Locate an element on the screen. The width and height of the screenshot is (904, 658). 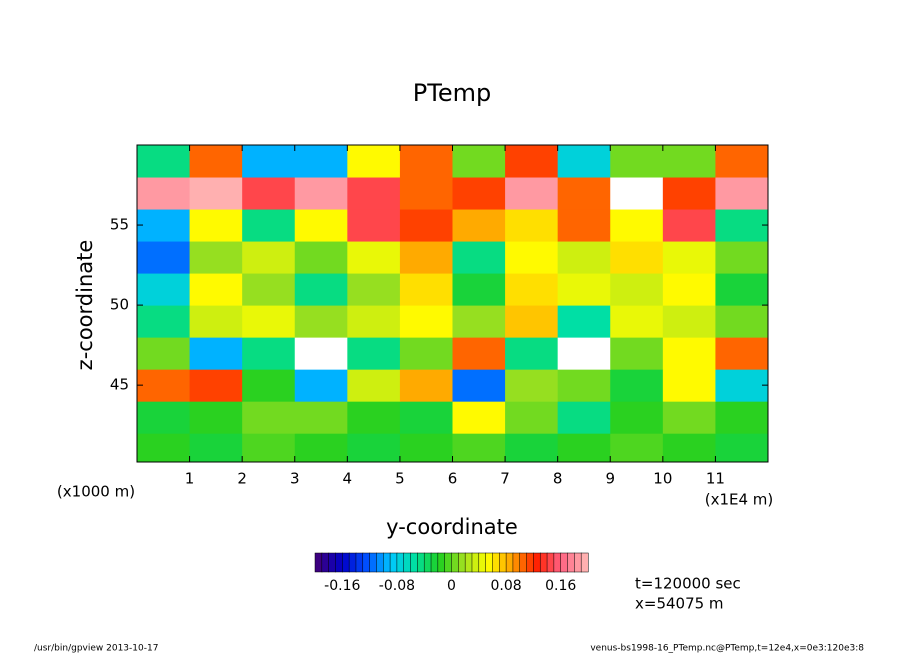
colorbar-tick-label: 0.08 is located at coordinates (506, 586).